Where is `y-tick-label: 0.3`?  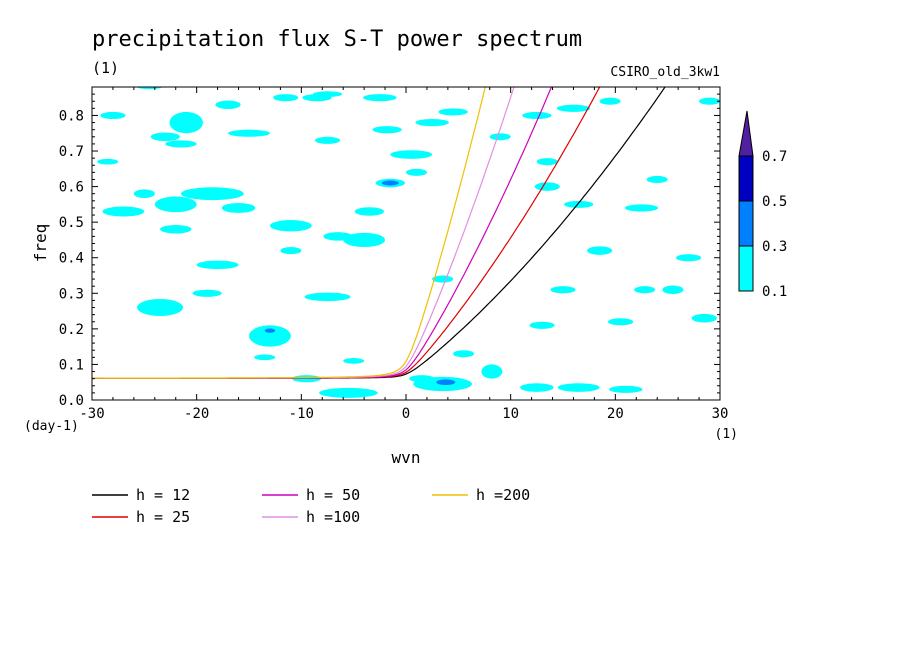
y-tick-label: 0.3 is located at coordinates (71, 294).